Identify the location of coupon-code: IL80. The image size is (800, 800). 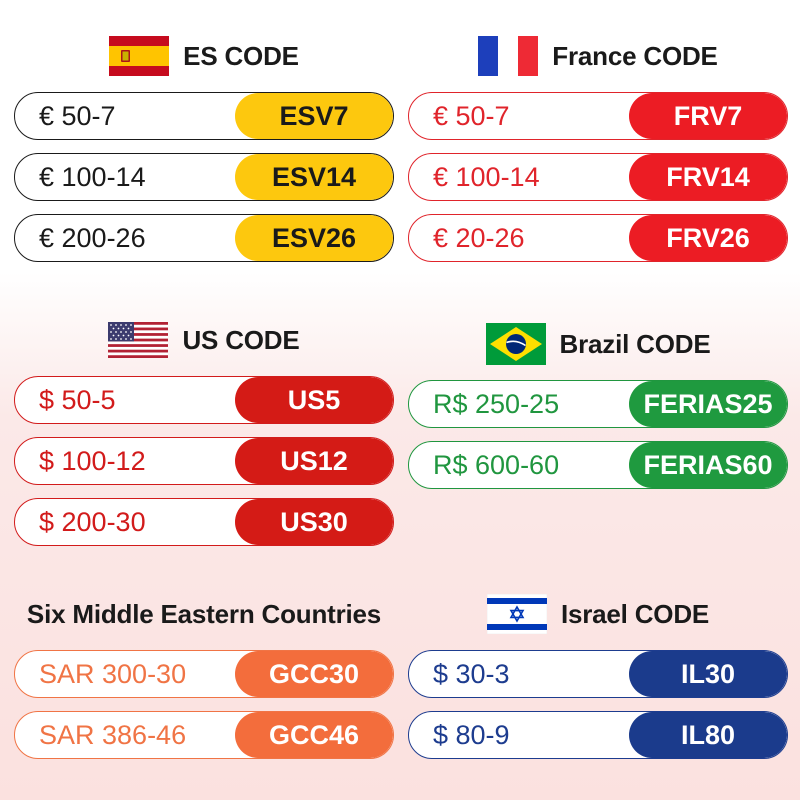
(708, 735).